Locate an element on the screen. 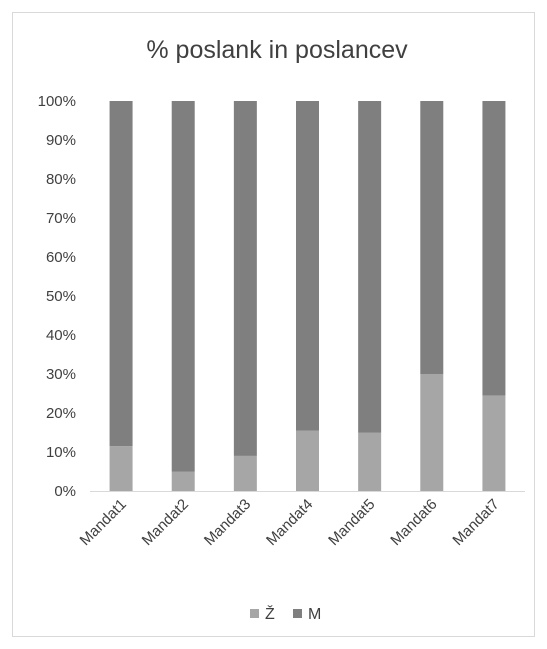 This screenshot has height=649, width=547. y-tick-label: 70% is located at coordinates (61, 218).